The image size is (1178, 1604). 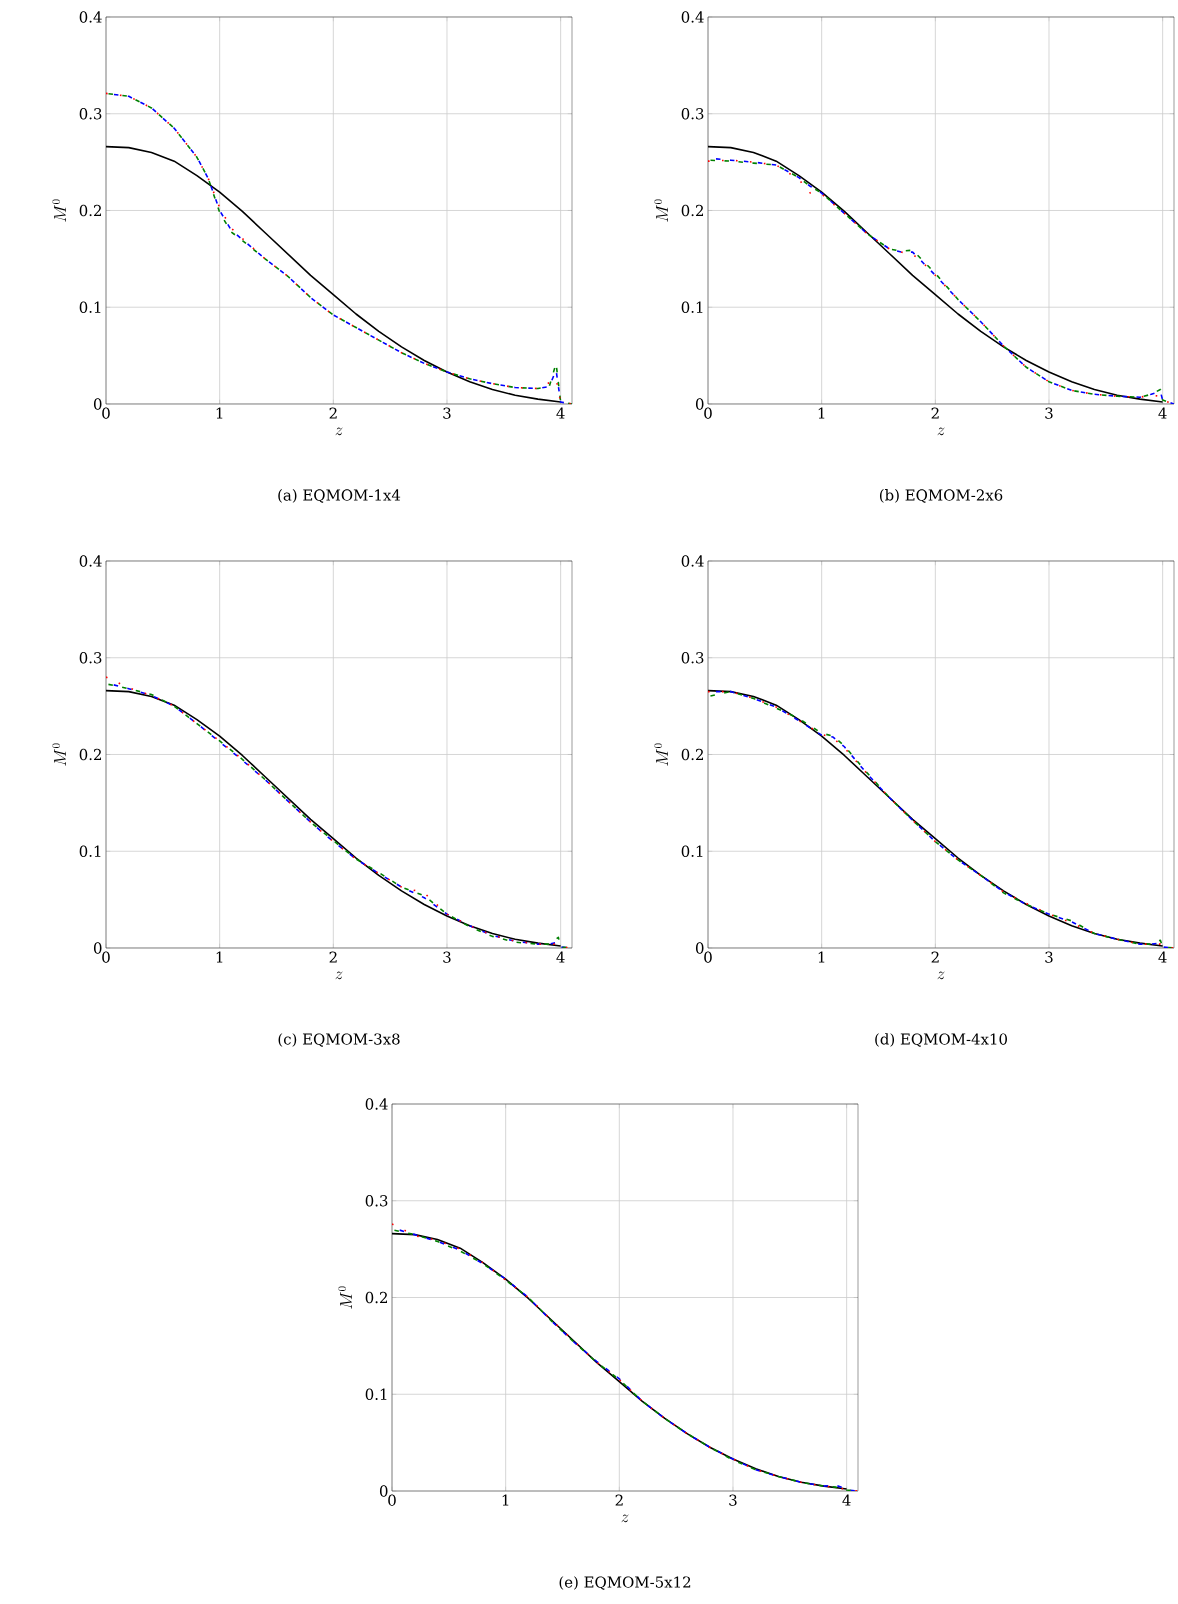 What do you see at coordinates (941, 1040) in the screenshot?
I see `text: (d) EQMOM-4x10` at bounding box center [941, 1040].